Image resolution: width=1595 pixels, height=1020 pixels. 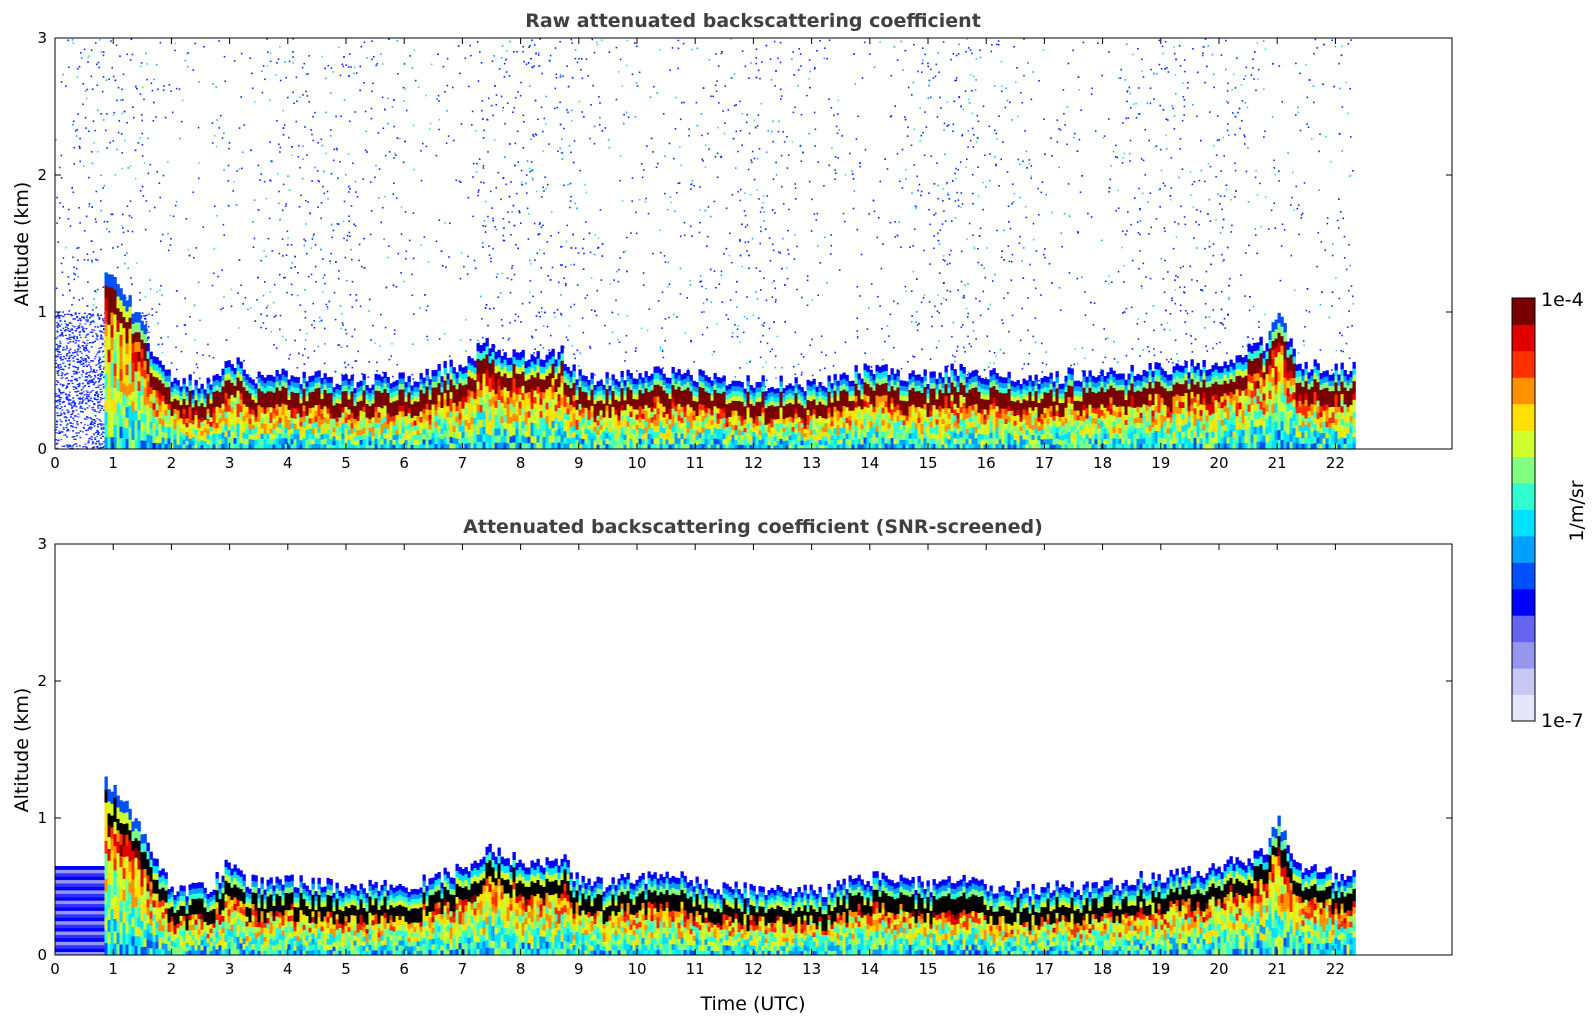 I want to click on colorbar-frame, so click(x=1523, y=509).